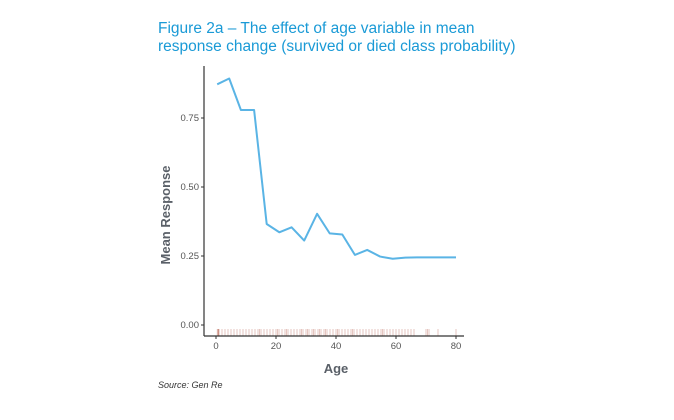 Image resolution: width=674 pixels, height=420 pixels. Describe the element at coordinates (336, 368) in the screenshot. I see `x-axis-label: Age` at that location.